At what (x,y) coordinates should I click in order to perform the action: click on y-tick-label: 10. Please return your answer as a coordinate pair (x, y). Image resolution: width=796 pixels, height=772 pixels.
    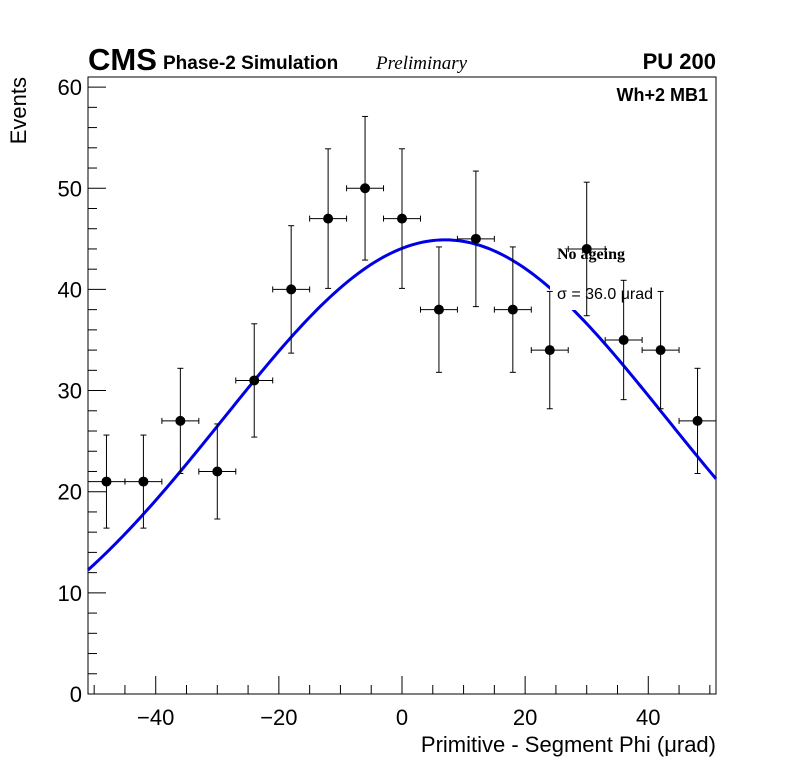
    Looking at the image, I should click on (70, 593).